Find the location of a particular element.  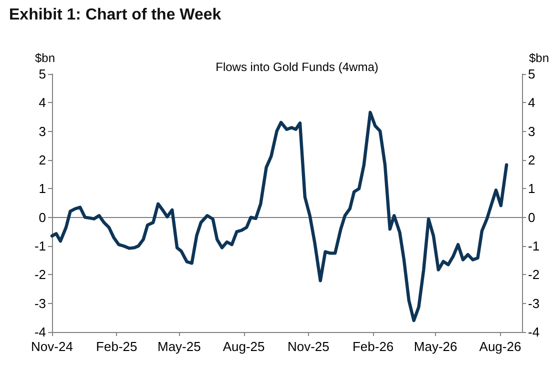

x-tick-label: Aug-26 is located at coordinates (500, 346).